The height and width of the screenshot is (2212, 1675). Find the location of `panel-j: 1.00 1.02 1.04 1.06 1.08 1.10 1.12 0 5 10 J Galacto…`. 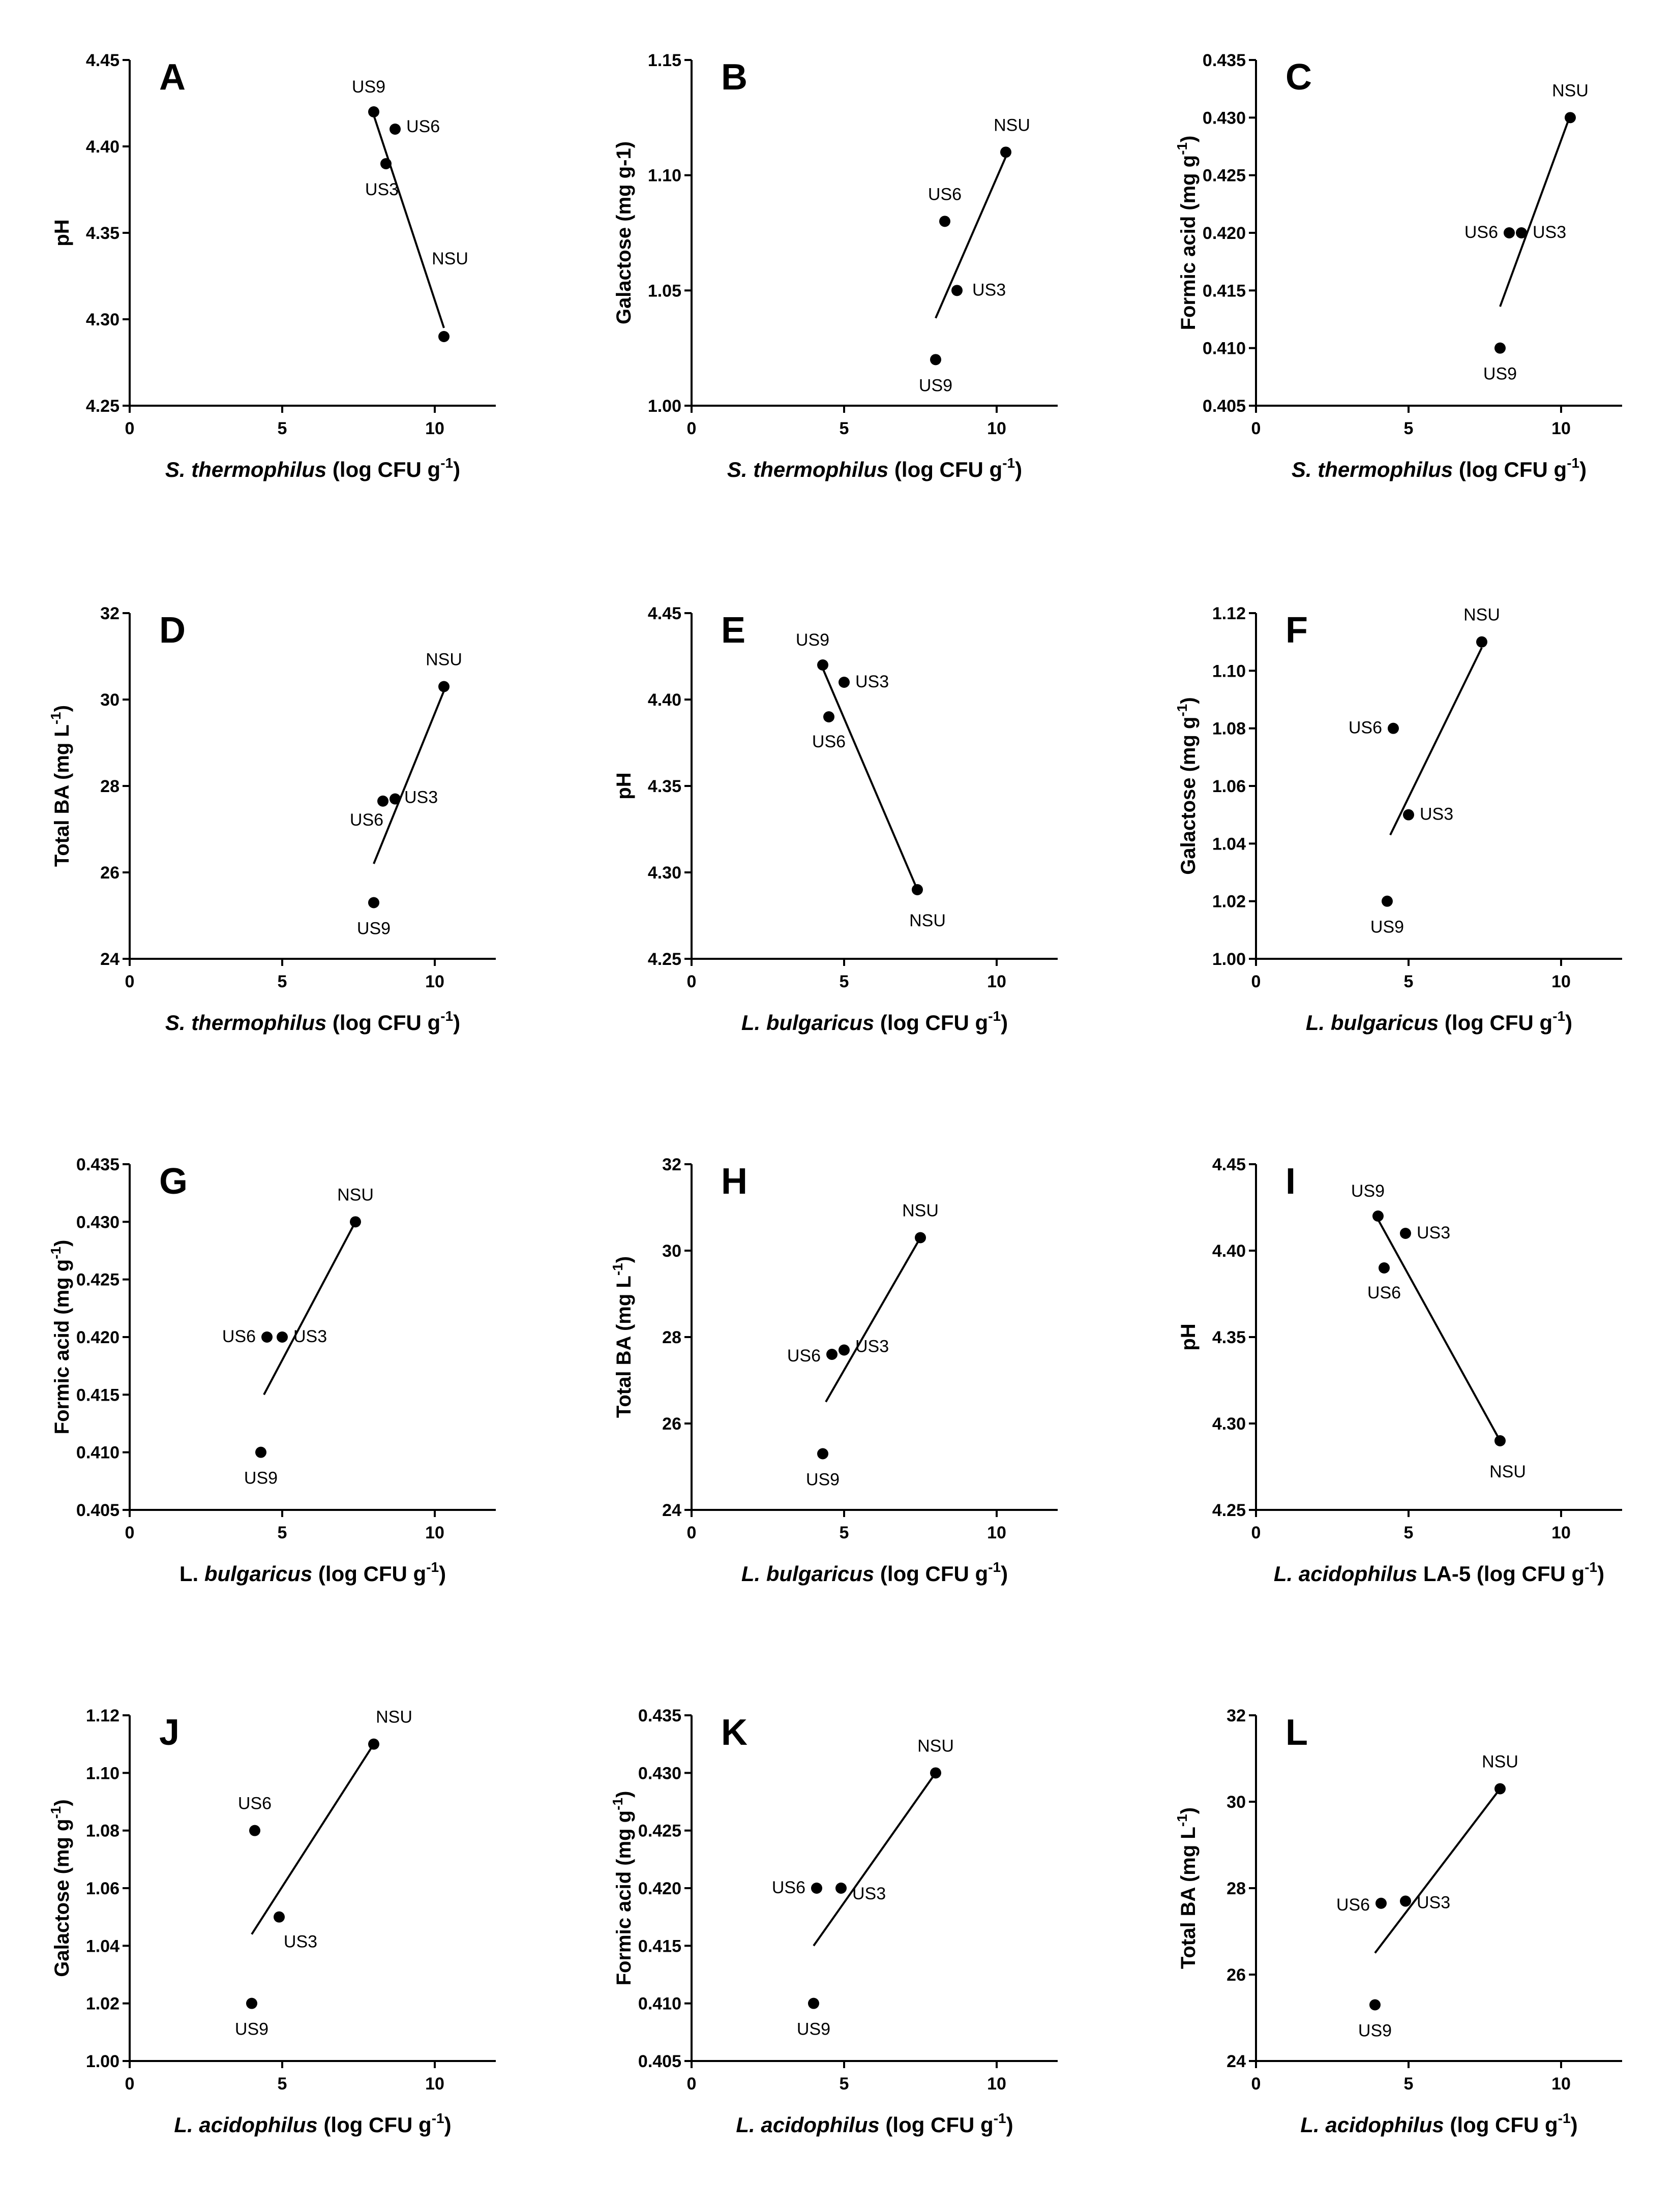

panel-j: 1.00 1.02 1.04 1.06 1.08 1.10 1.12 0 5 10 J Galacto… is located at coordinates (272, 1921).